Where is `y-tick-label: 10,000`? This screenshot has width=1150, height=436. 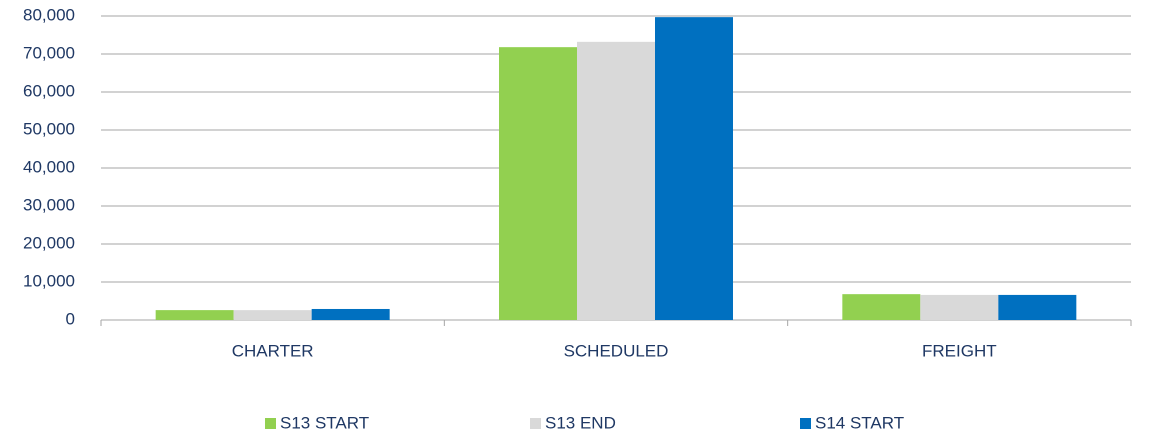
y-tick-label: 10,000 is located at coordinates (49, 280).